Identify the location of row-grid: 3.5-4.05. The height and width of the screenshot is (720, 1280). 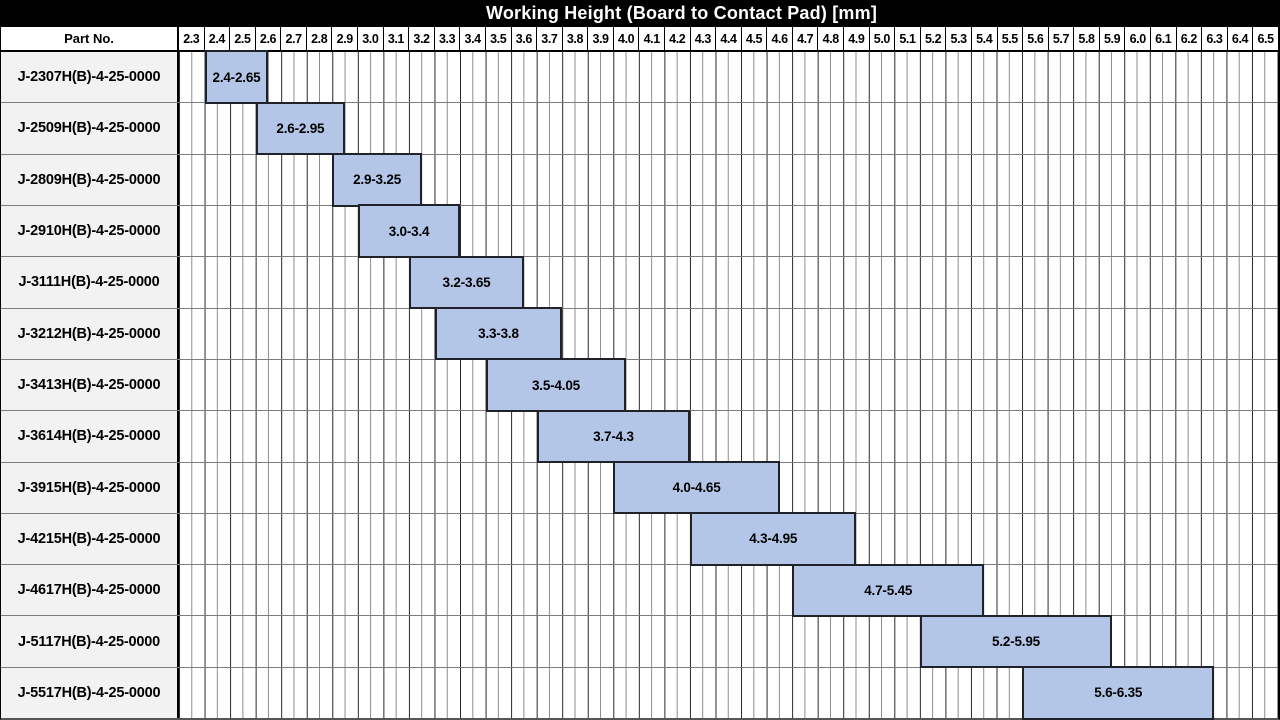
(728, 385).